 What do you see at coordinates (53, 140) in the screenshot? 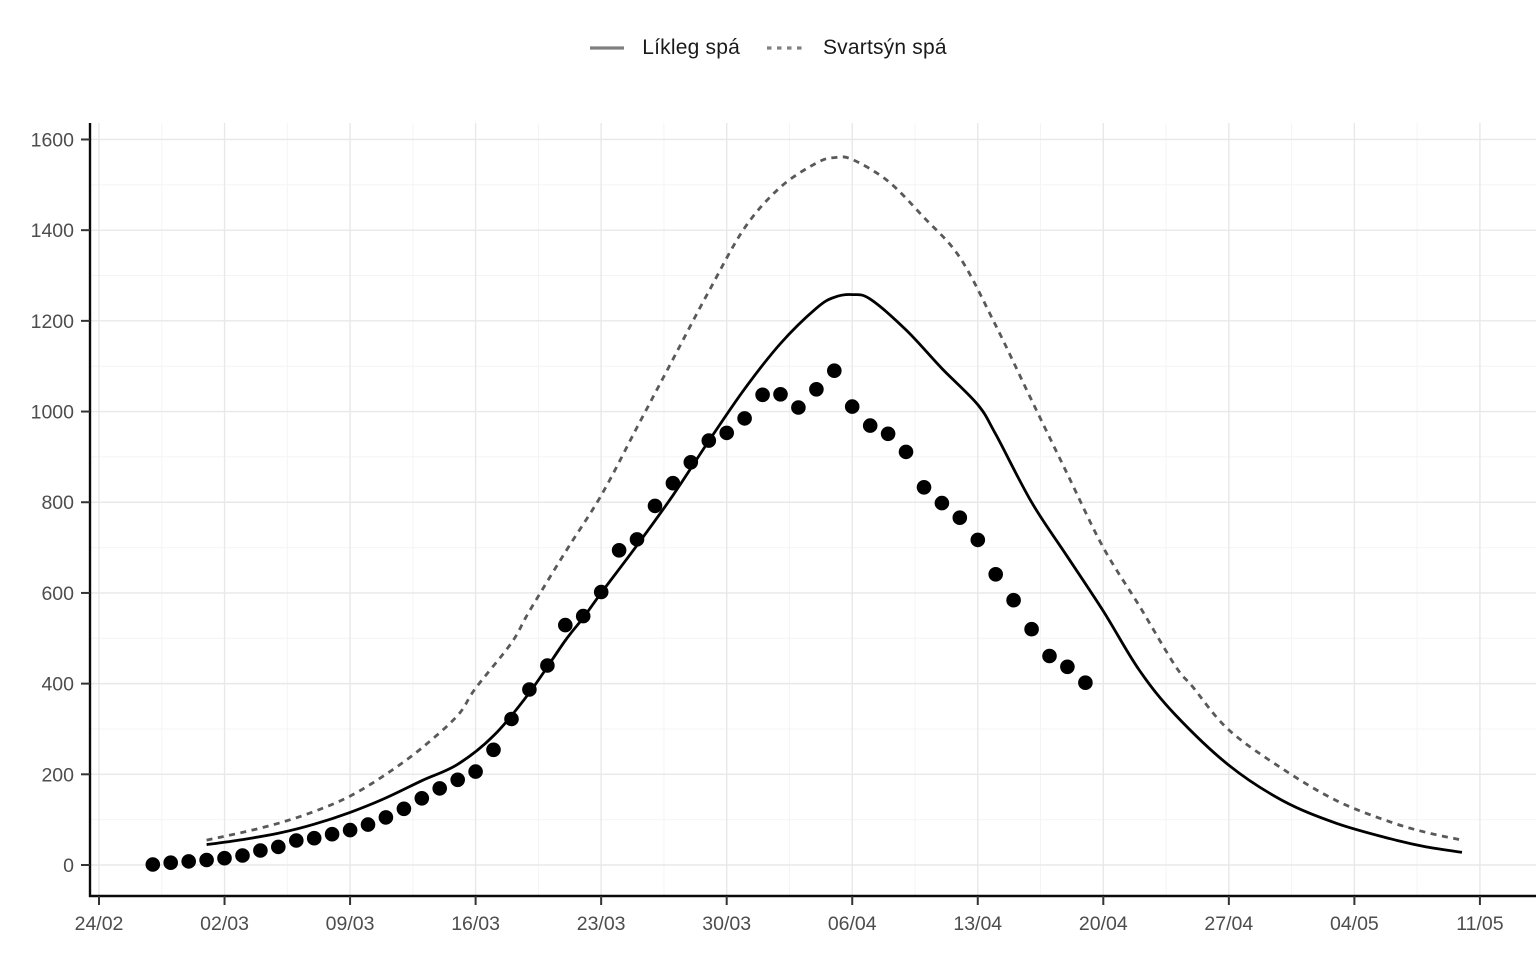
I see `y-axis-tick-label: 1600` at bounding box center [53, 140].